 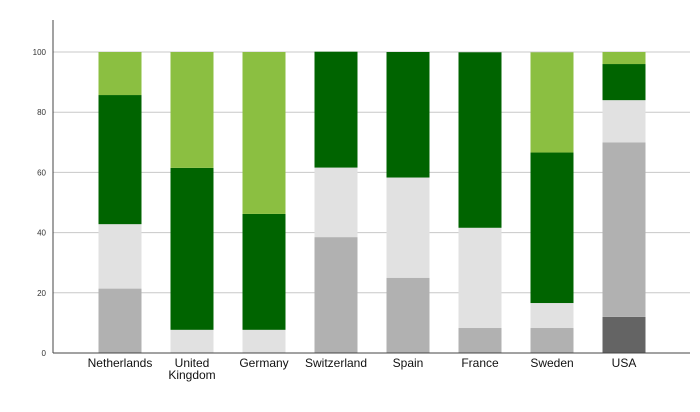 I want to click on y-tick-label: 60, so click(x=41, y=172).